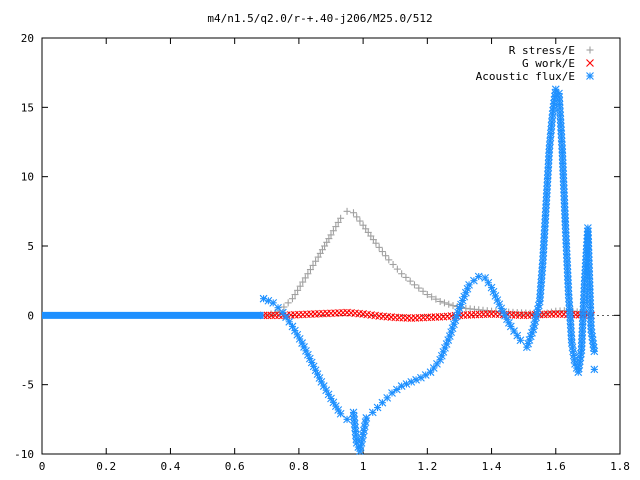  Describe the element at coordinates (171, 466) in the screenshot. I see `x-tick-label: 0.4` at that location.